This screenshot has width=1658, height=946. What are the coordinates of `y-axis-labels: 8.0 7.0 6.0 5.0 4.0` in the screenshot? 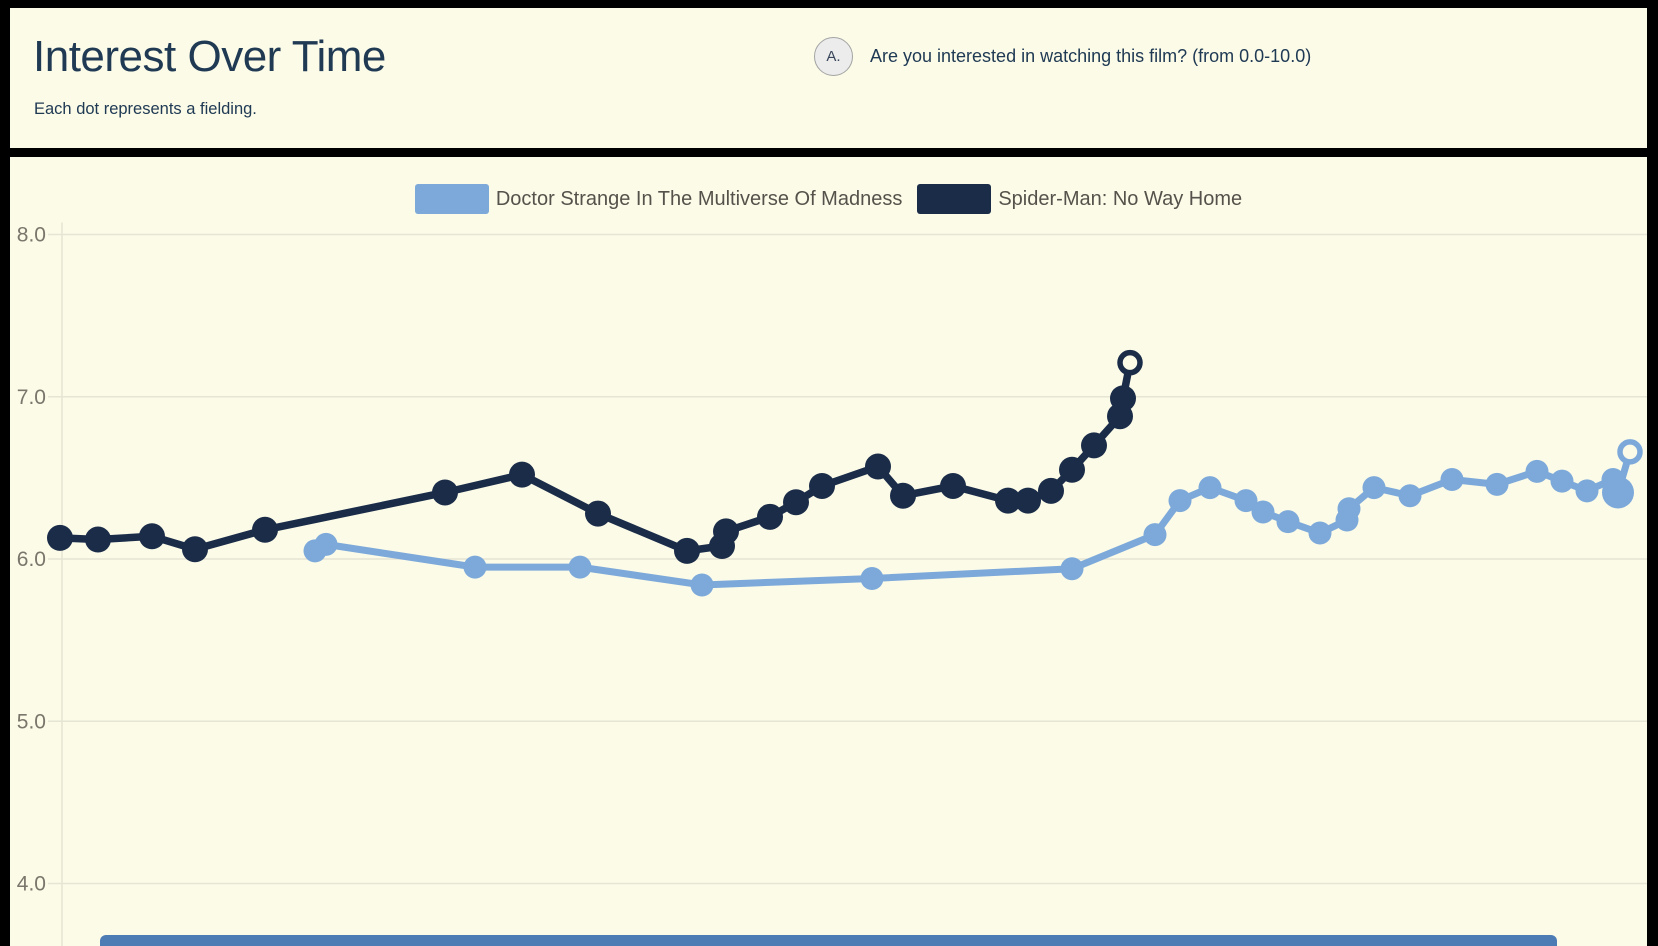 It's located at (31, 560).